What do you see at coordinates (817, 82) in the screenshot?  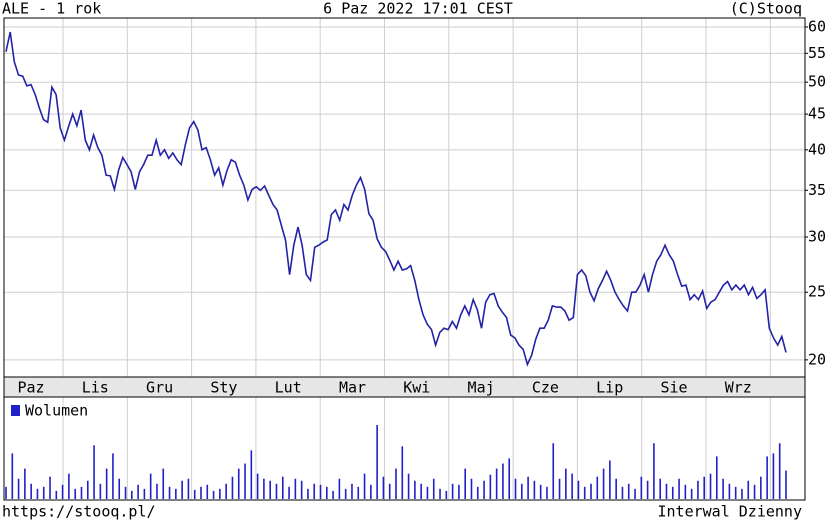 I see `y-tick-label: 50` at bounding box center [817, 82].